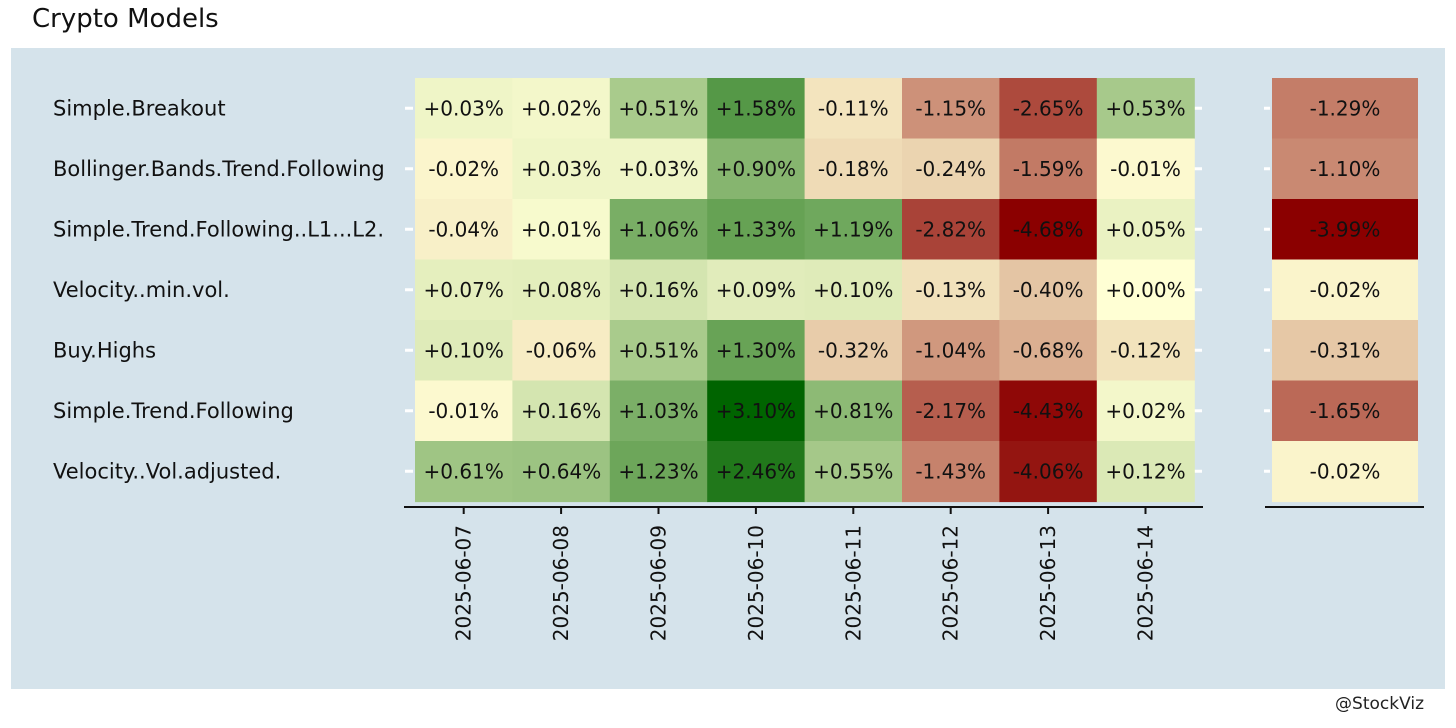  I want to click on x-tick-label: 2025-06-10, so click(756, 583).